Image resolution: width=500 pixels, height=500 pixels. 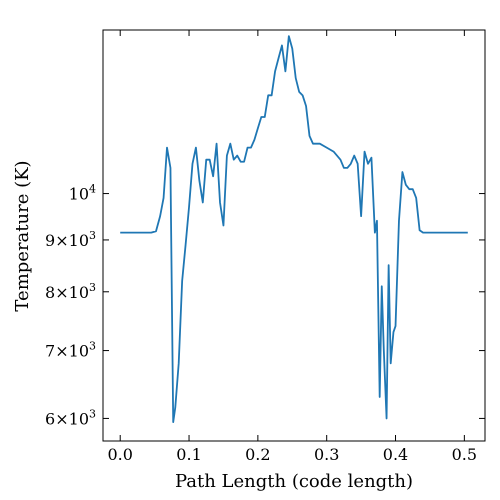 I want to click on y-tick-mantissa: 6, so click(x=50, y=418).